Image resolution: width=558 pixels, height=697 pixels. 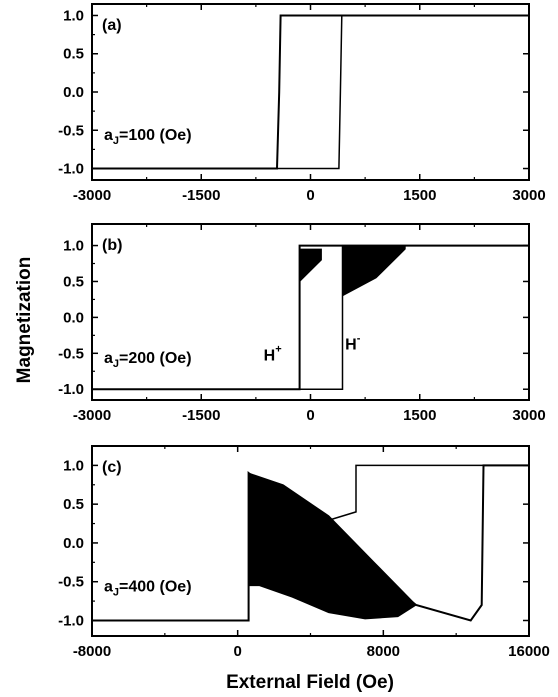 I want to click on y-axis-label: Magnetization, so click(x=24, y=320).